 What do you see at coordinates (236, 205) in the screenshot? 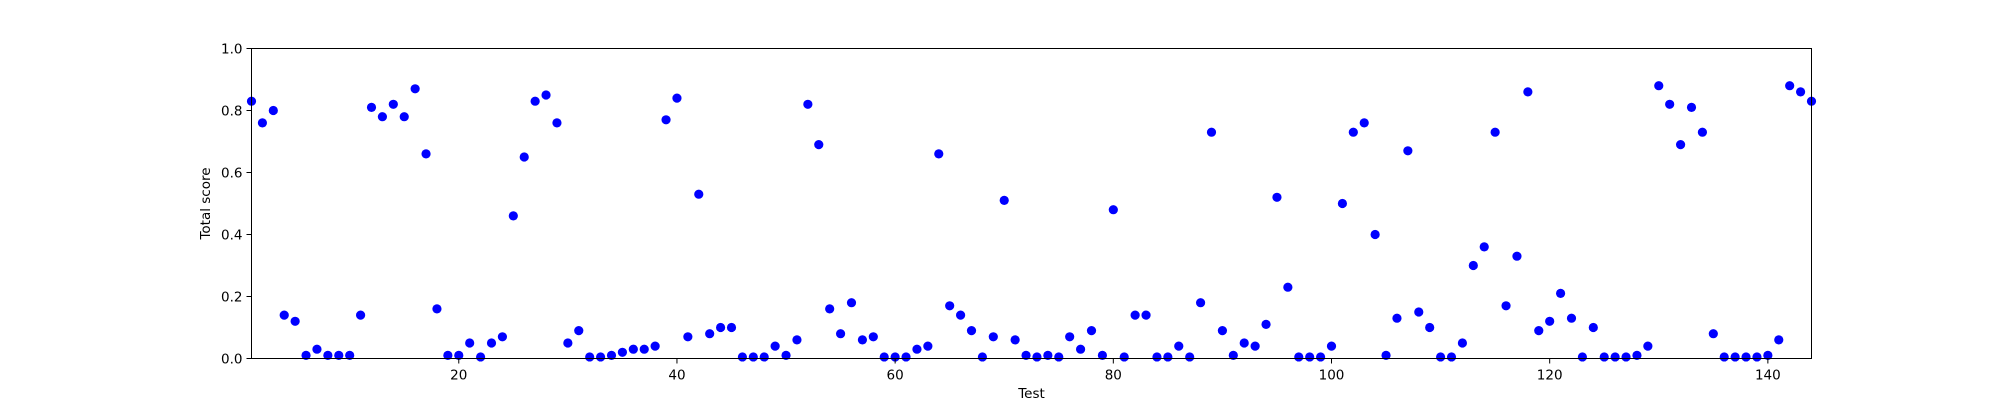
I see `y-axis-ticks: 0.0 0.2 0.4 0.6 0.8 1.0` at bounding box center [236, 205].